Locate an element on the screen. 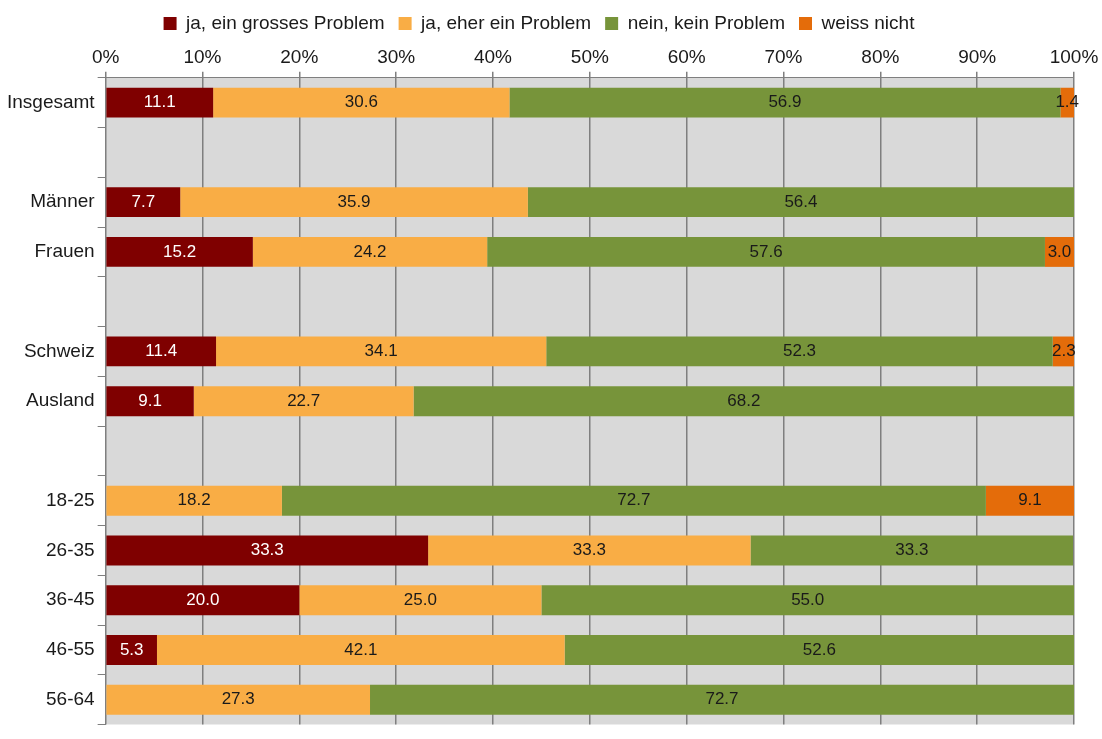 This screenshot has height=739, width=1102. data-label: 11.4 is located at coordinates (161, 351).